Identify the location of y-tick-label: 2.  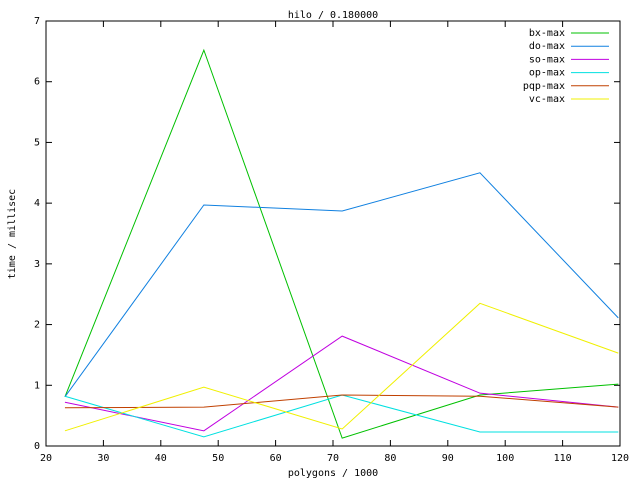
(37, 325).